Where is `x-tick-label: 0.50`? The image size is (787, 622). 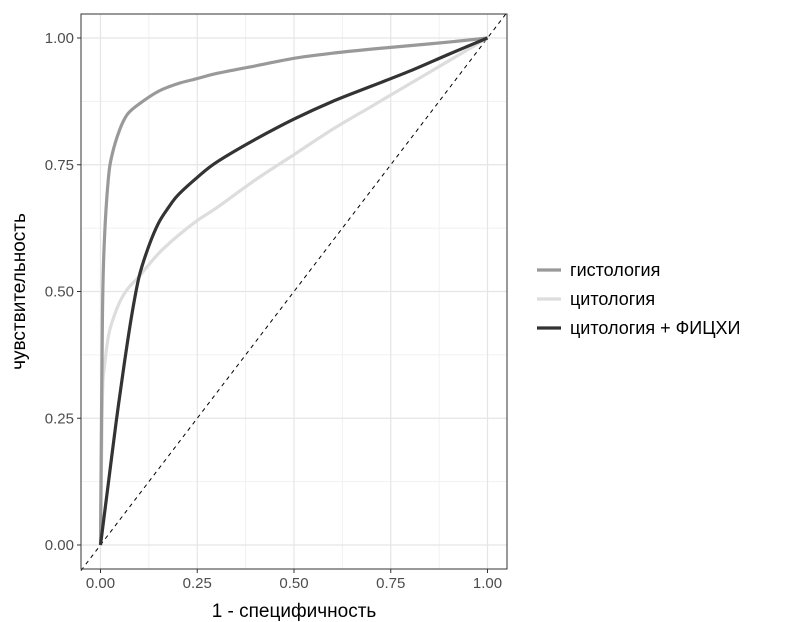
x-tick-label: 0.50 is located at coordinates (293, 583).